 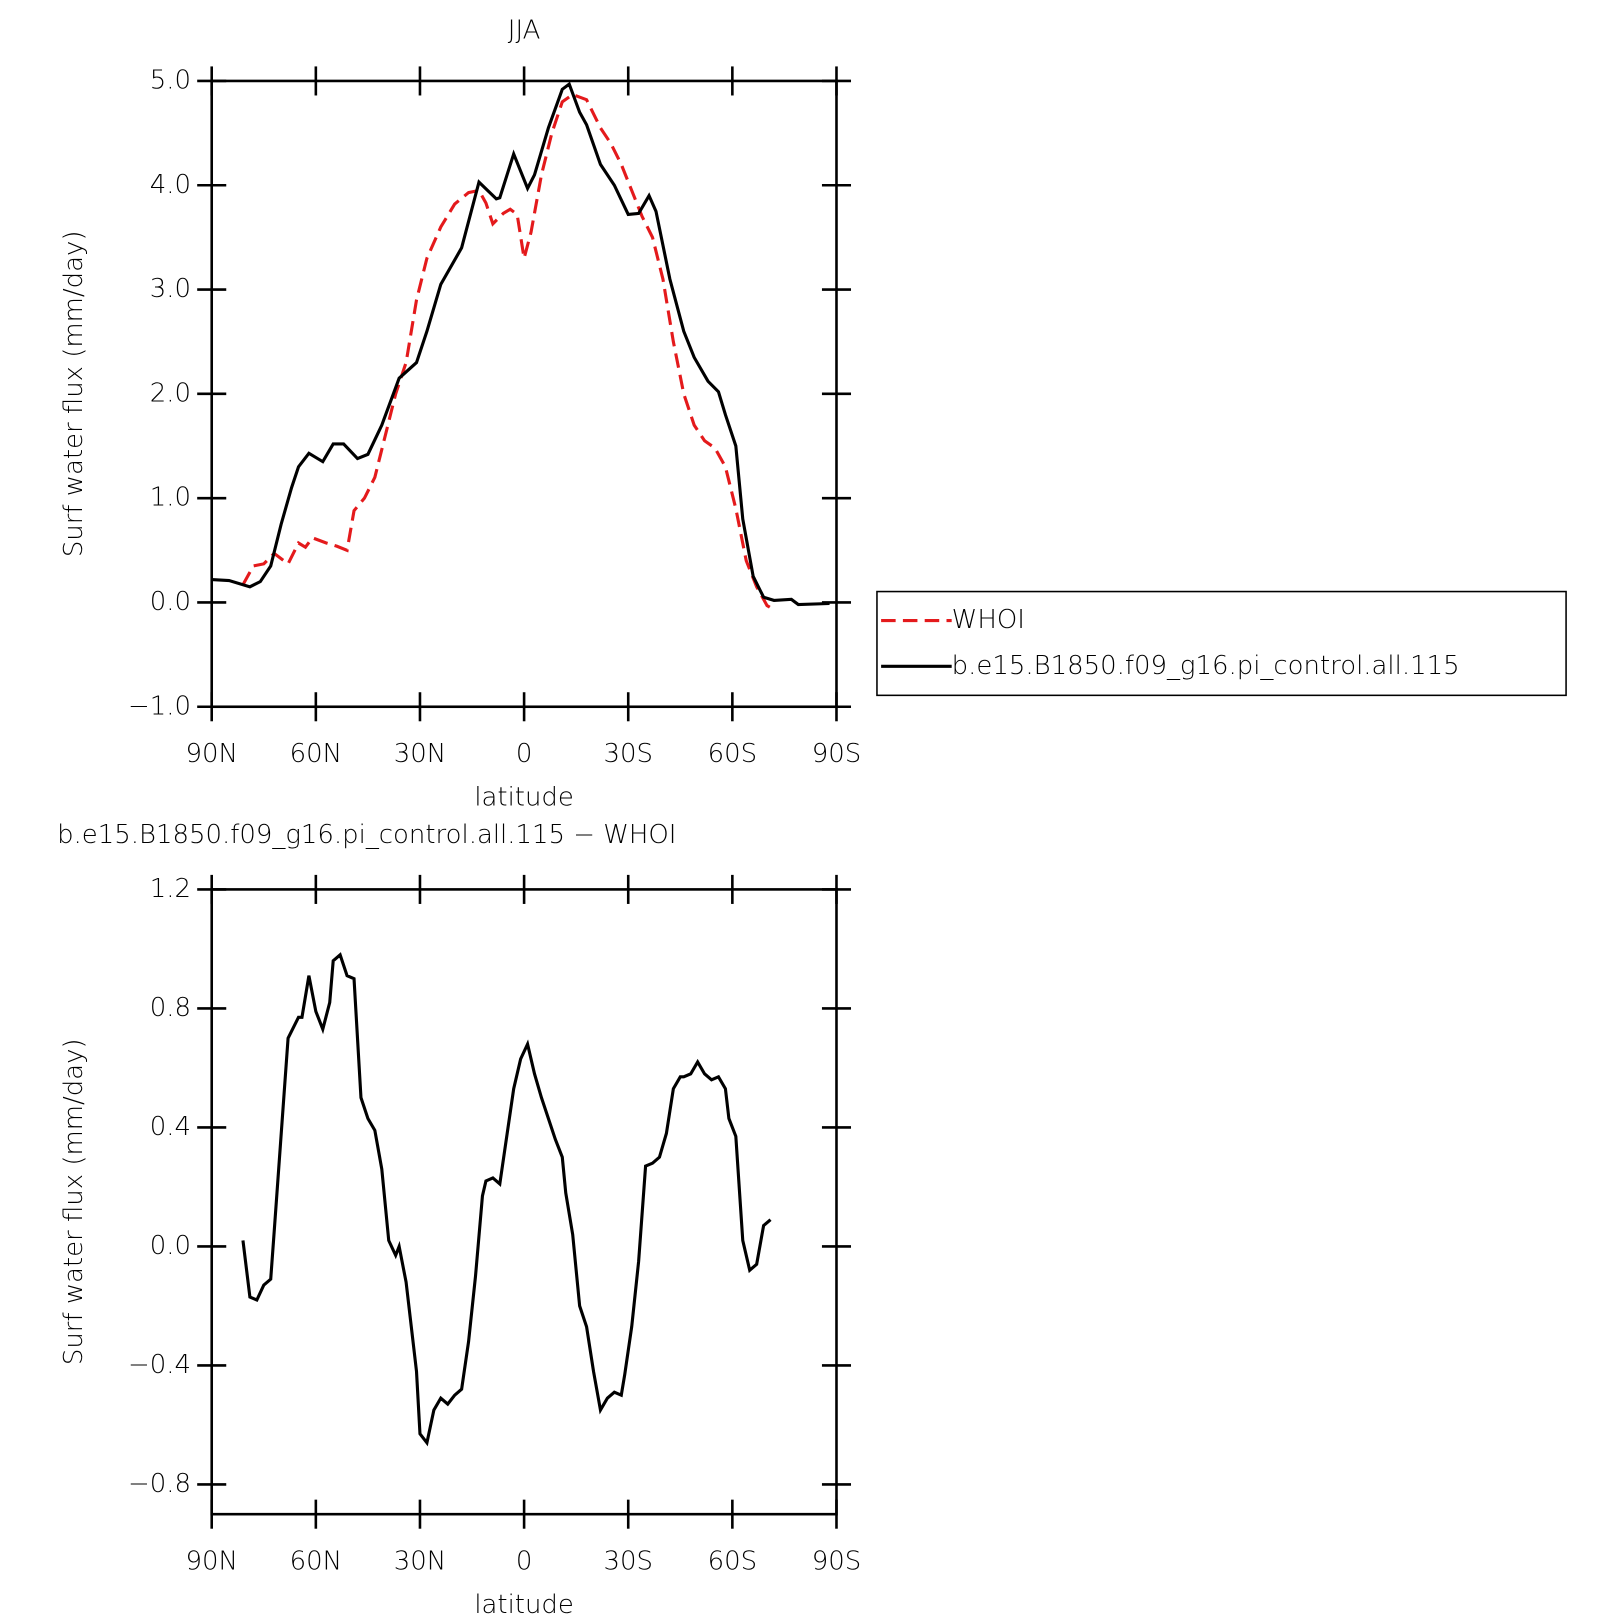 I want to click on y-tick-label: 4.0, so click(x=170, y=185).